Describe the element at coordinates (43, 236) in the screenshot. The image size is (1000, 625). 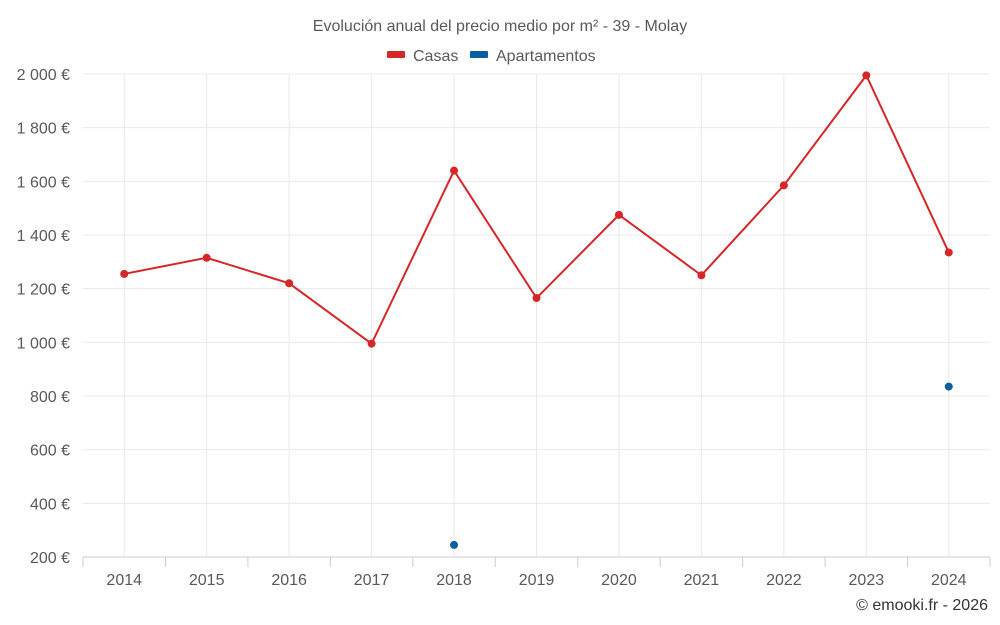
I see `y-tick-label: 1 400 €` at that location.